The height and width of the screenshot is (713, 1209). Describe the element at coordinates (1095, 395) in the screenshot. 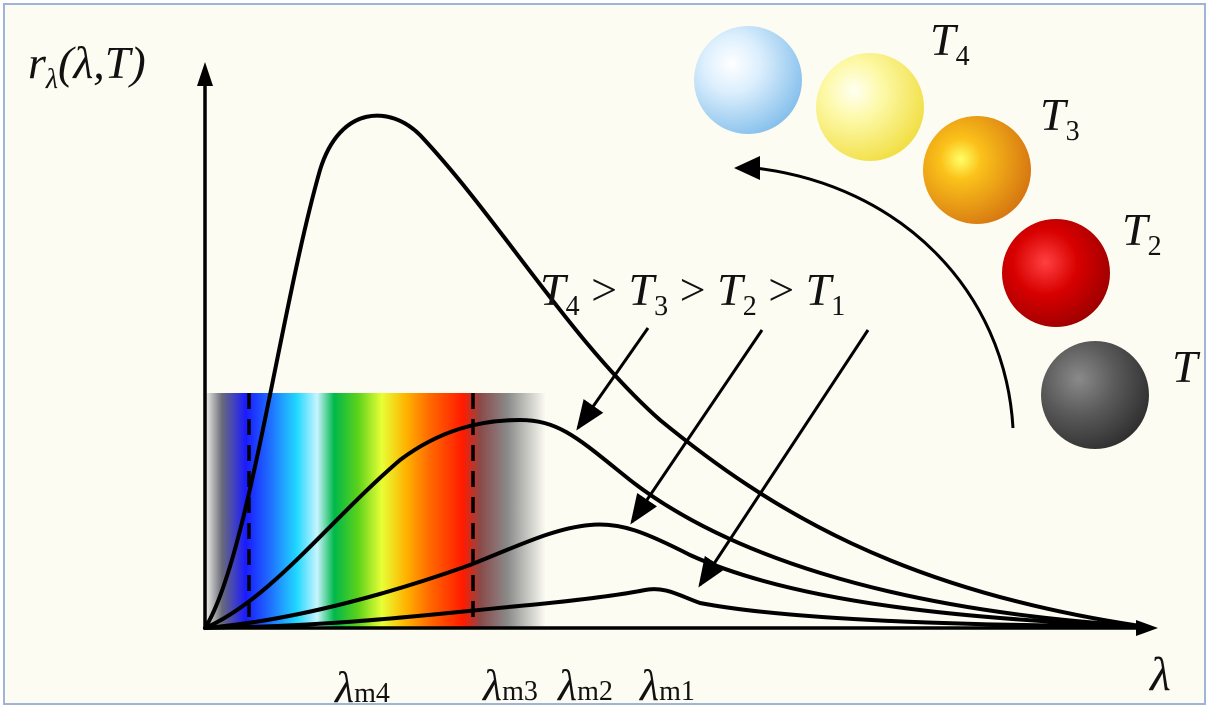

I see `sphere-t1-icon` at that location.